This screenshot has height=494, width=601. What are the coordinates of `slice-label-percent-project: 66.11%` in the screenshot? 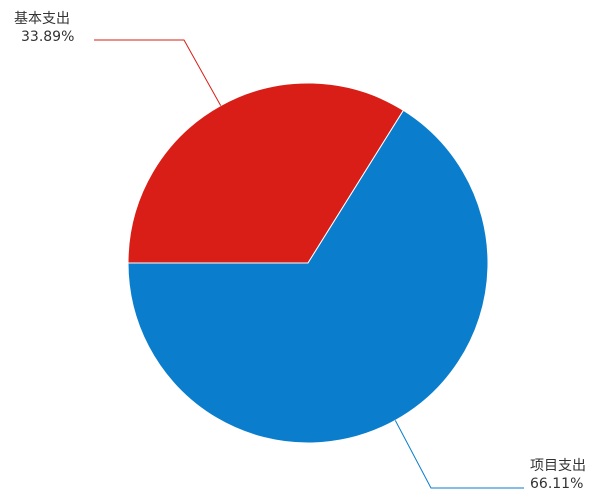 It's located at (556, 484).